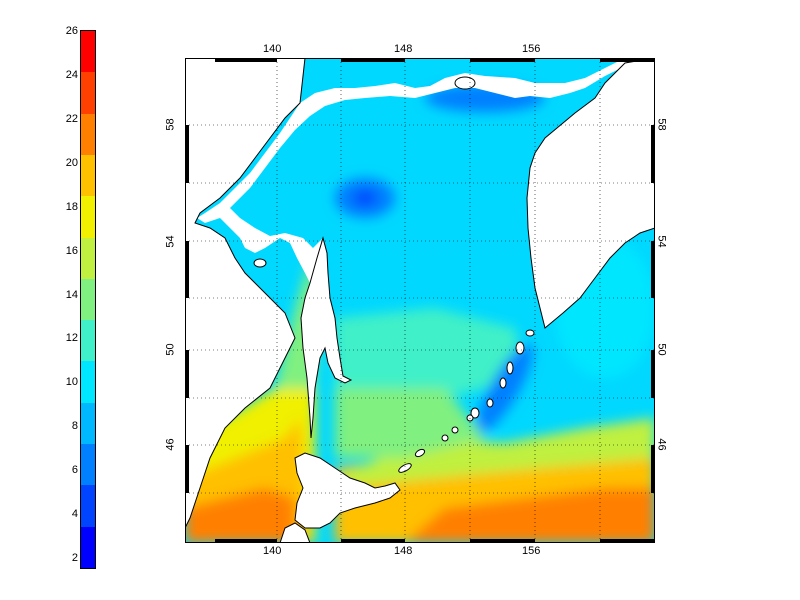 This screenshot has height=600, width=800. I want to click on sst-okhotsk-south-green, so click(410, 423).